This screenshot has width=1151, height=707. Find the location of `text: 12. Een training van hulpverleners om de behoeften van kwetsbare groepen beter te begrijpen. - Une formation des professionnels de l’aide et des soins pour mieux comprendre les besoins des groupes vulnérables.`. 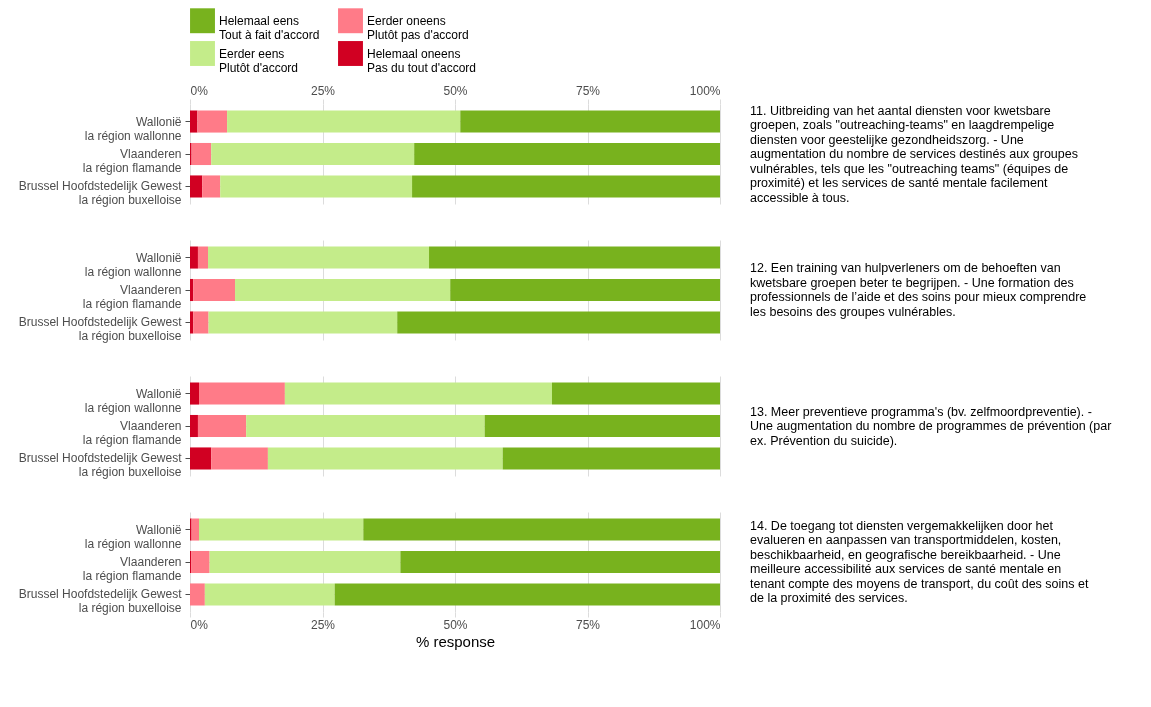

text: 12. Een training van hulpverleners om de behoeften van kwetsbare groepen beter te begrijpen. - Une formation des professionnels de l’aide et des soins pour mieux comprendre les besoins des groupes vulnérables. is located at coordinates (918, 290).